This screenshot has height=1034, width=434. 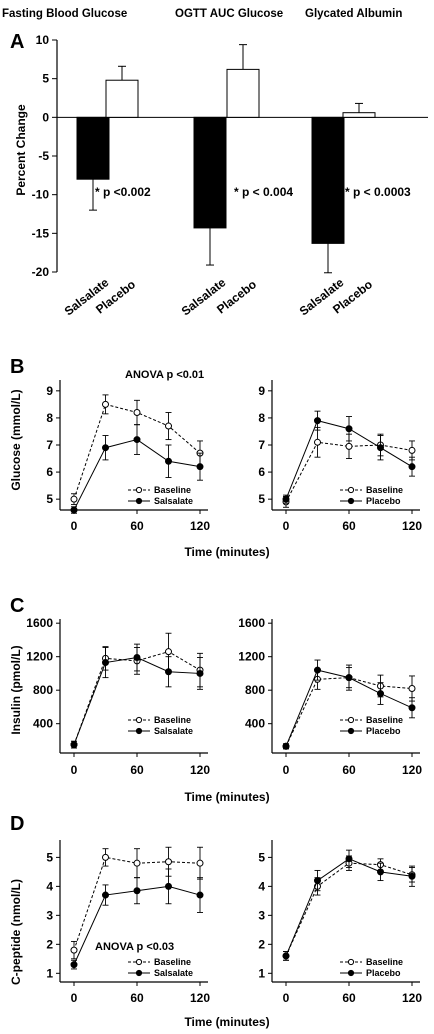 I want to click on y-tick-label-a: 5, so click(x=45, y=79).